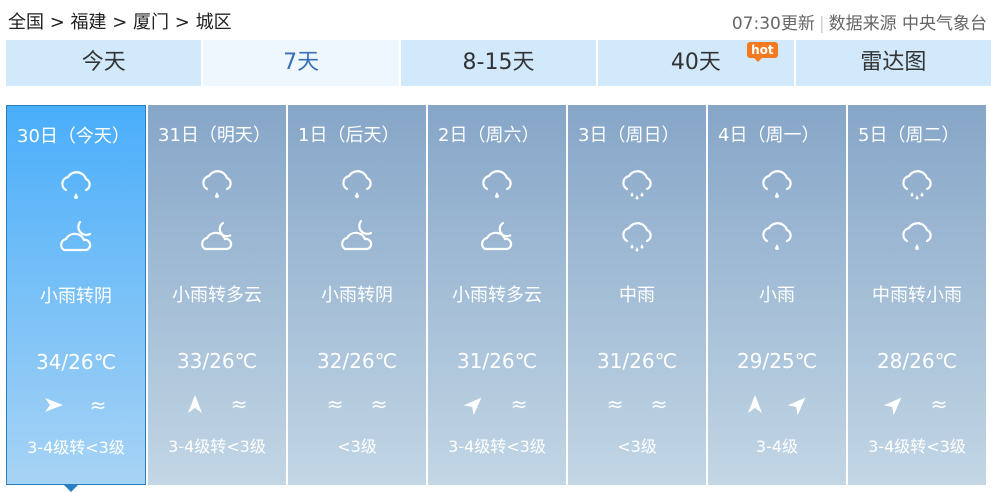  I want to click on update-info: 07:30更新 | 数据来源 中央气象台, so click(859, 24).